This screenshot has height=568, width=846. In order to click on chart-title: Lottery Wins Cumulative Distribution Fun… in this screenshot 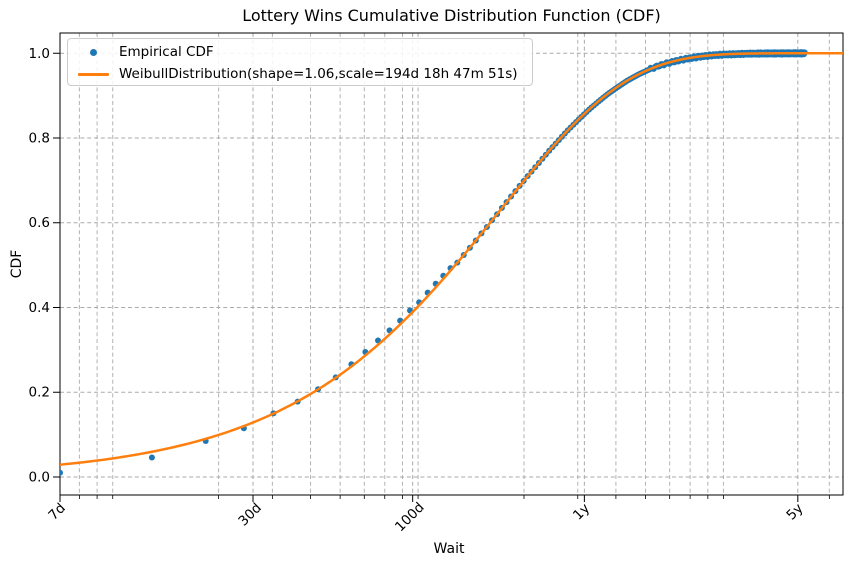, I will do `click(451, 15)`.